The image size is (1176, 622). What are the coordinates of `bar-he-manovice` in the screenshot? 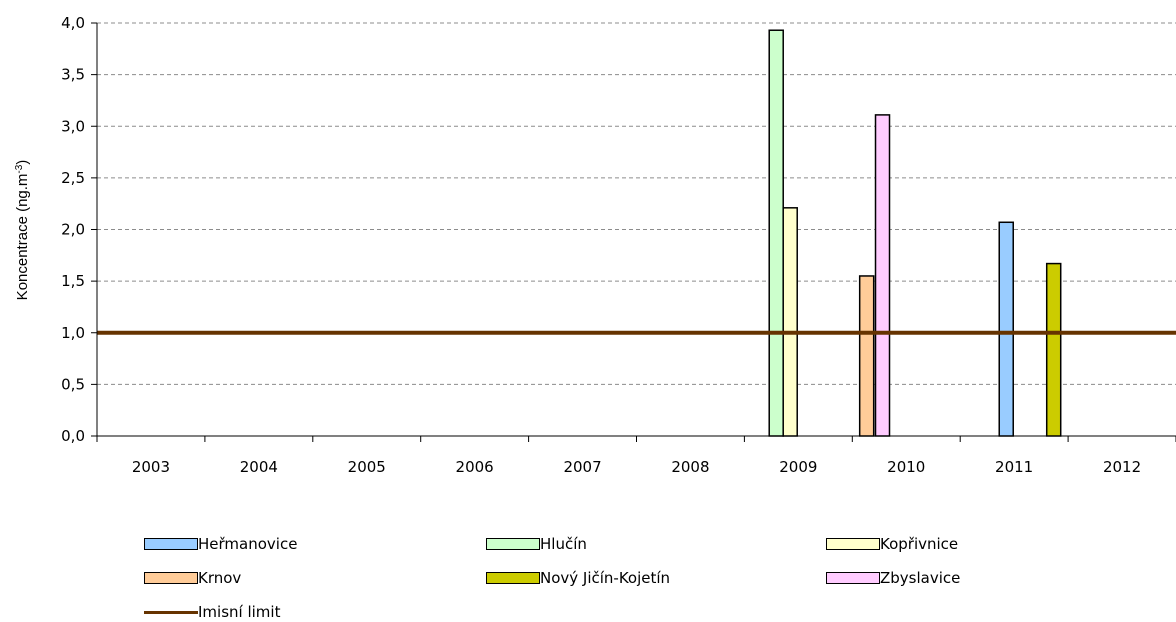 It's located at (1006, 329).